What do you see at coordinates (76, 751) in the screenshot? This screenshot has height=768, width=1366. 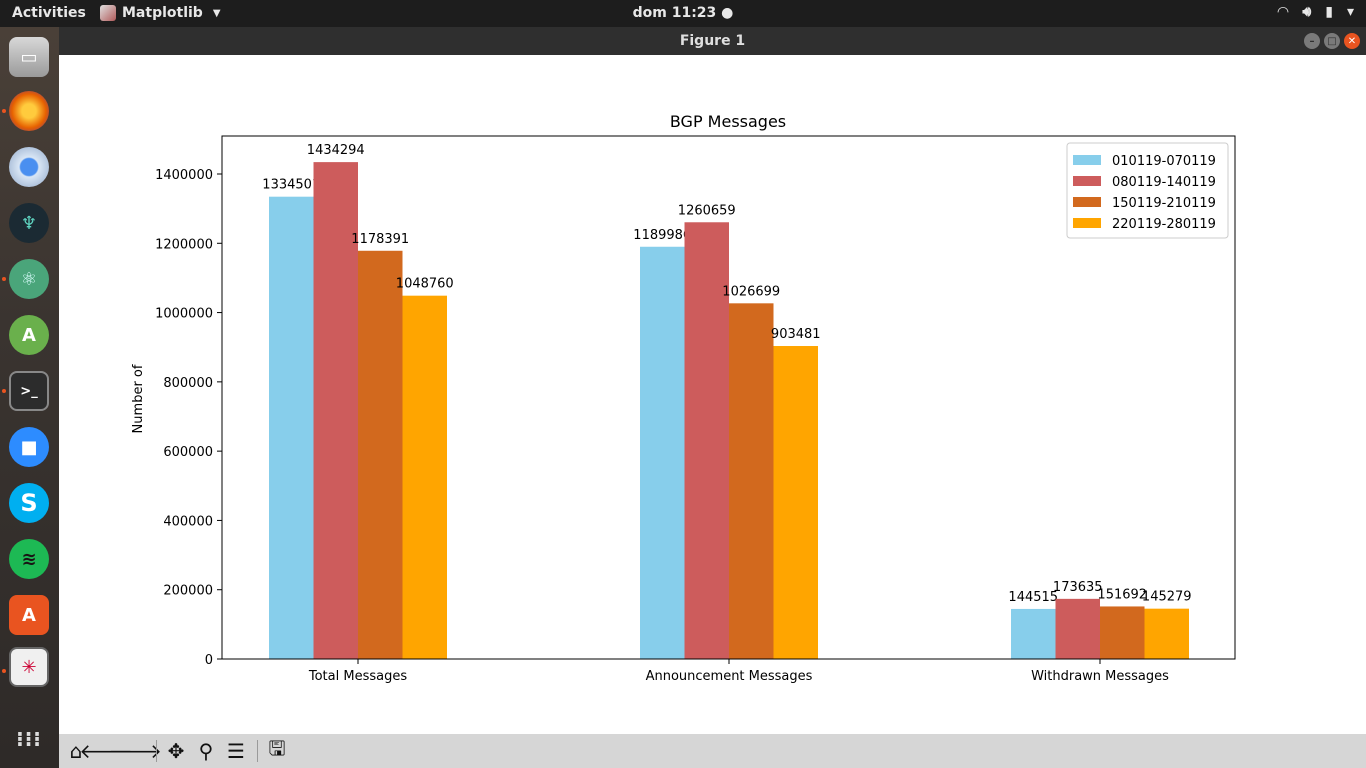 I see `home-icon: ⌂` at bounding box center [76, 751].